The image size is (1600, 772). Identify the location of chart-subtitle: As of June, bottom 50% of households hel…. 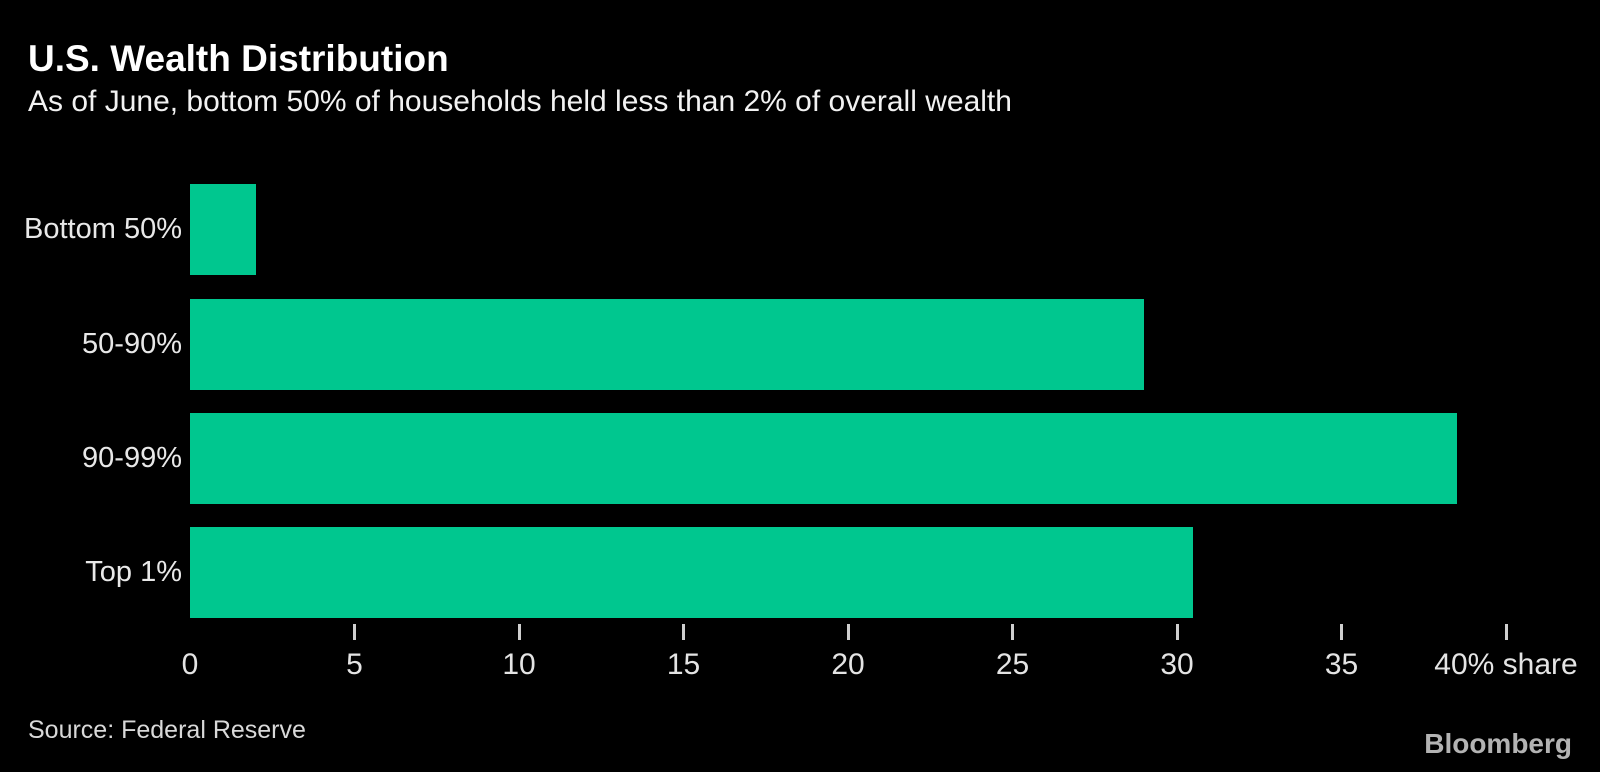
(520, 101).